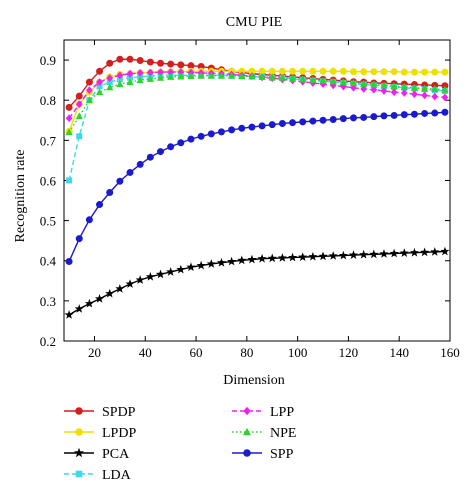  I want to click on legend-label-spdp: SPDP, so click(119, 412).